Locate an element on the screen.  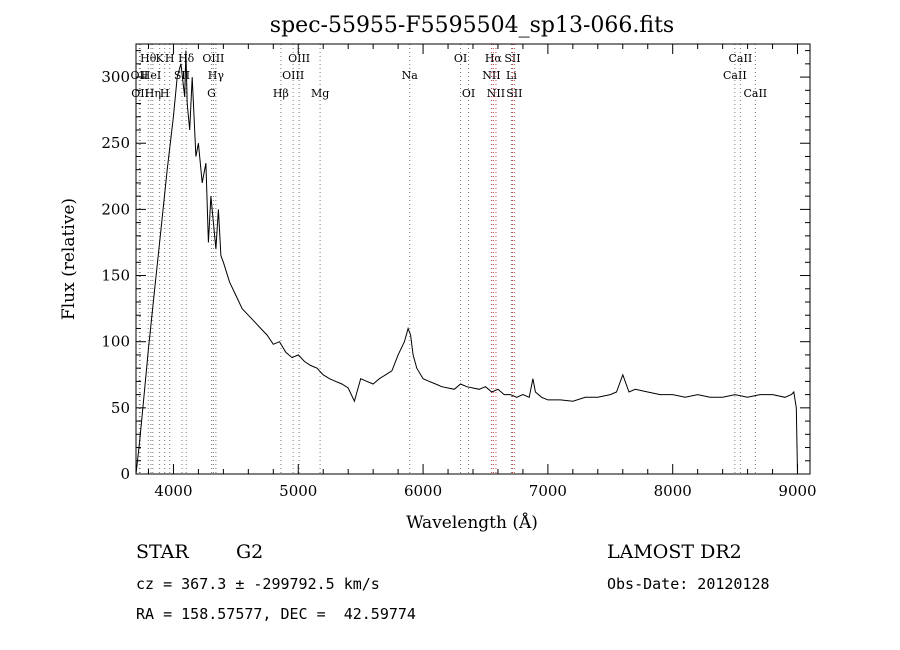
x-tick-label: 7000 is located at coordinates (548, 491).